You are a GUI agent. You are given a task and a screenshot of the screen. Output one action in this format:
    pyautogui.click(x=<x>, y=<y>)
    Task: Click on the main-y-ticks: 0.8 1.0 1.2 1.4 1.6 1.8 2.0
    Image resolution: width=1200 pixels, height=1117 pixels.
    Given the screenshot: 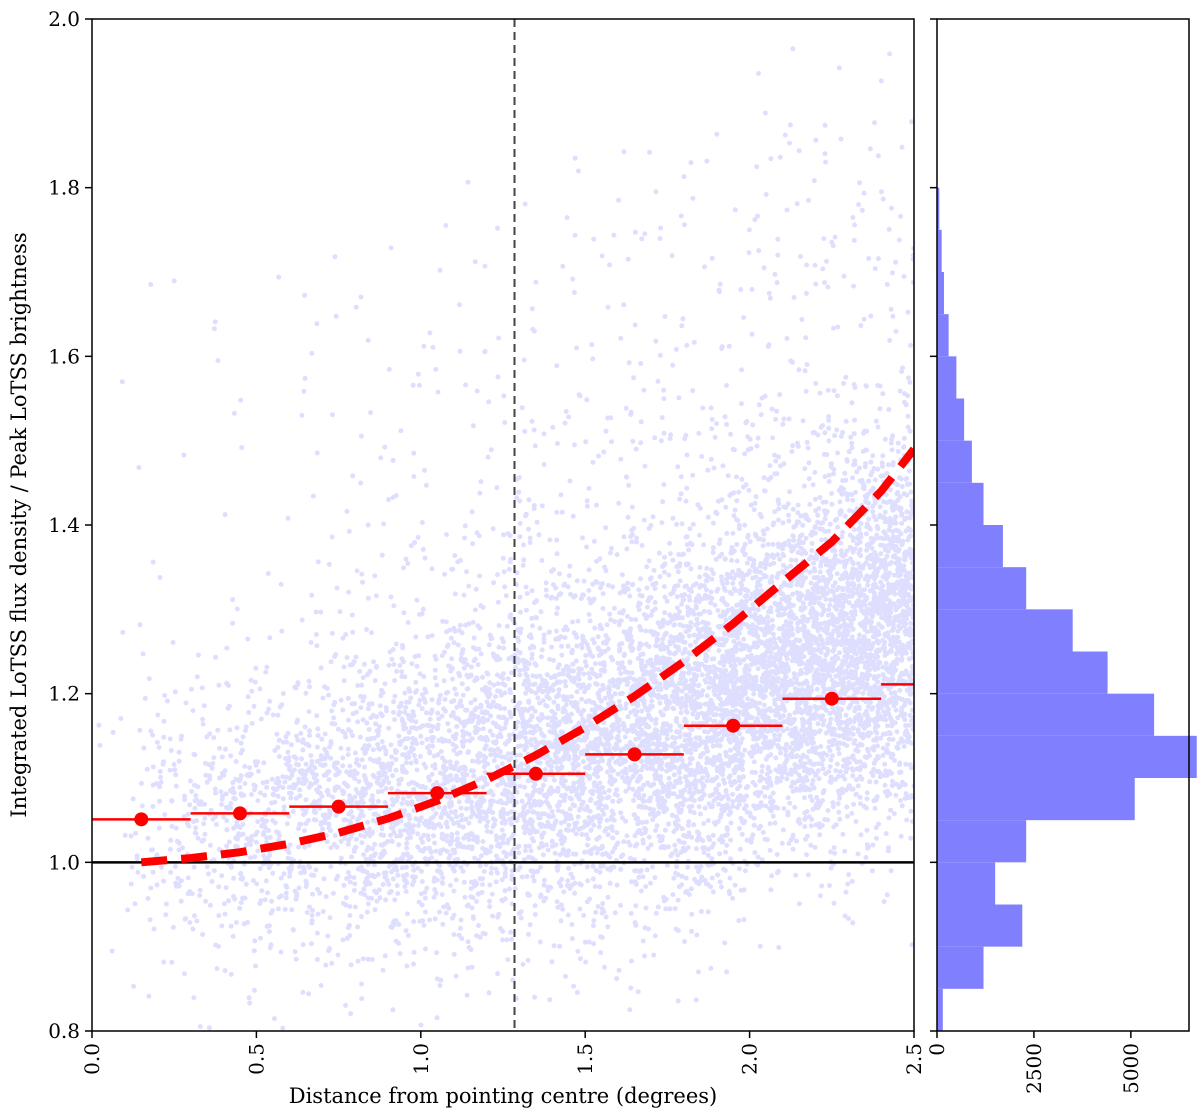 What is the action you would take?
    pyautogui.click(x=70, y=525)
    